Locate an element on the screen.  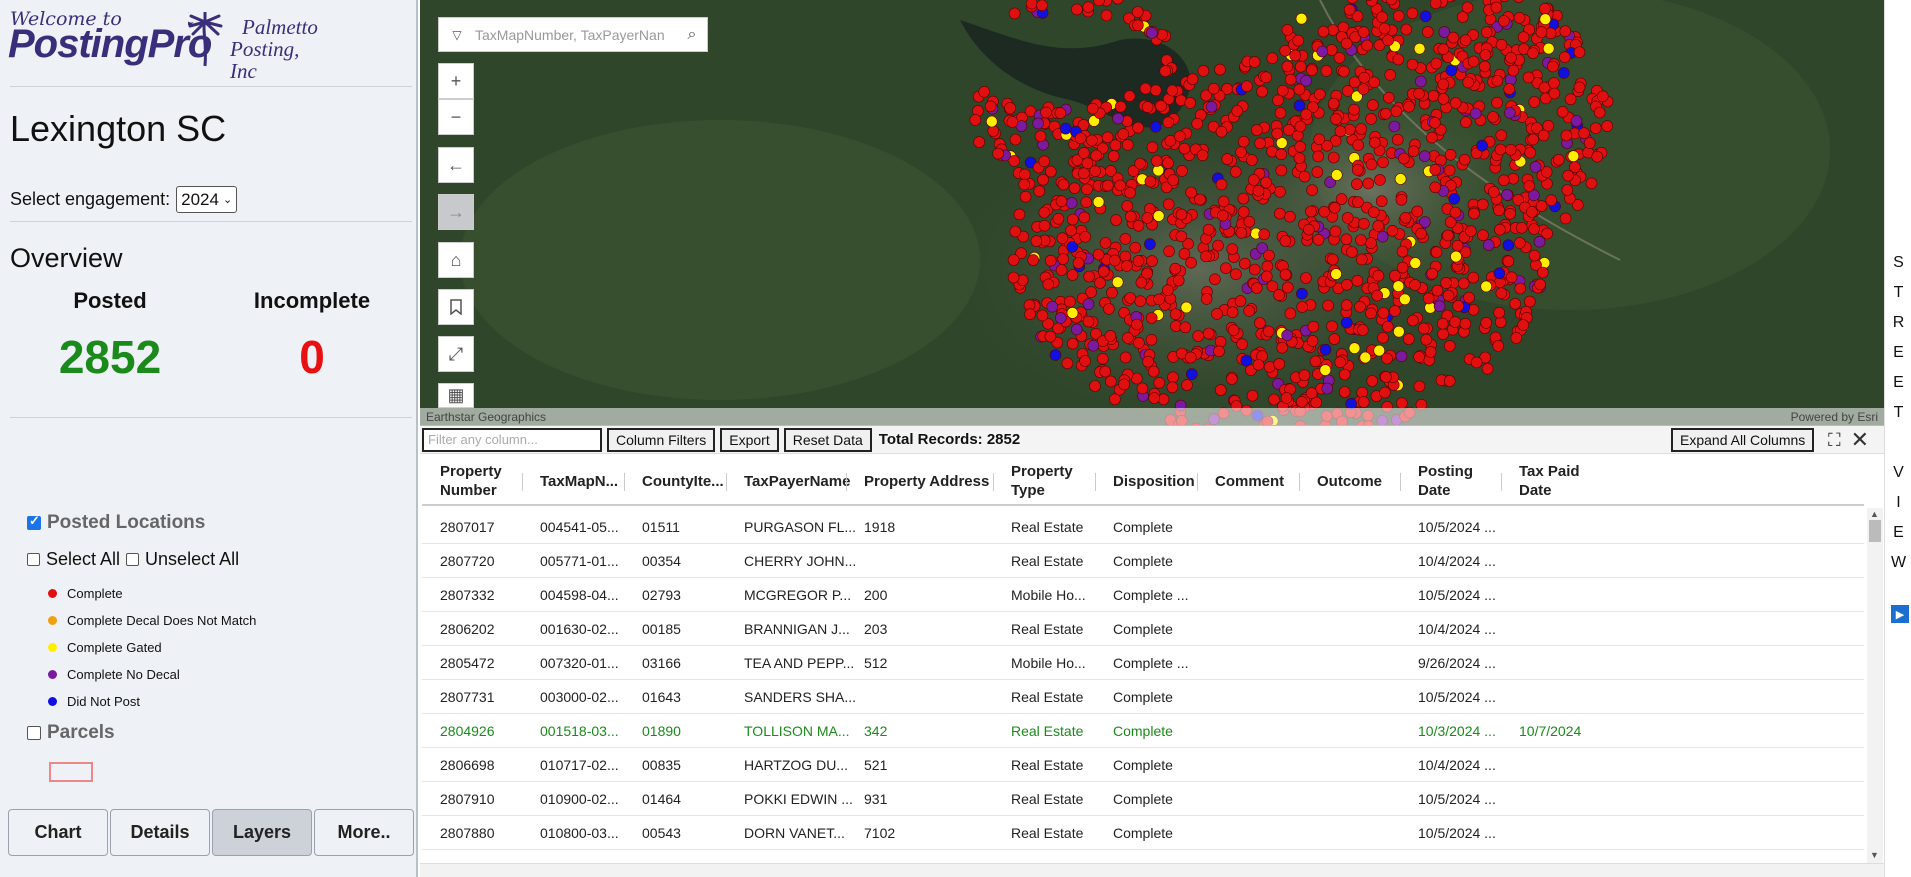
column-header: Outcome is located at coordinates (1349, 481).